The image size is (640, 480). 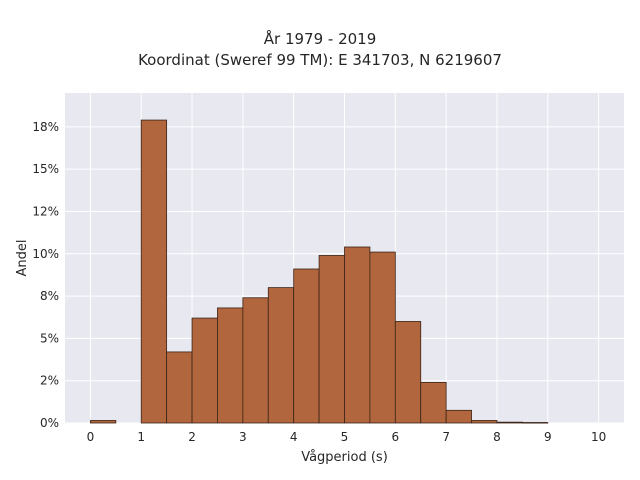 What do you see at coordinates (294, 437) in the screenshot?
I see `x-tick-label: 4` at bounding box center [294, 437].